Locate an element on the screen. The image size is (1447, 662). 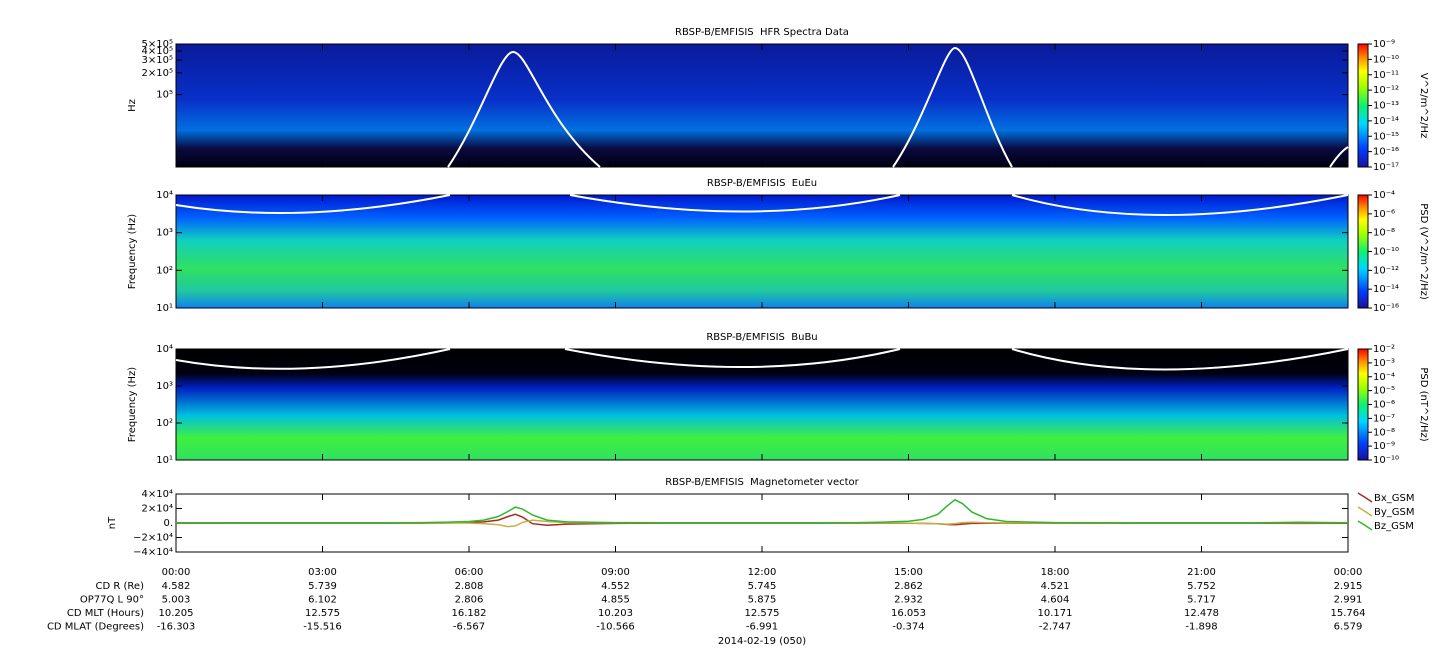
ephemeris-value: 2.932 is located at coordinates (908, 600).